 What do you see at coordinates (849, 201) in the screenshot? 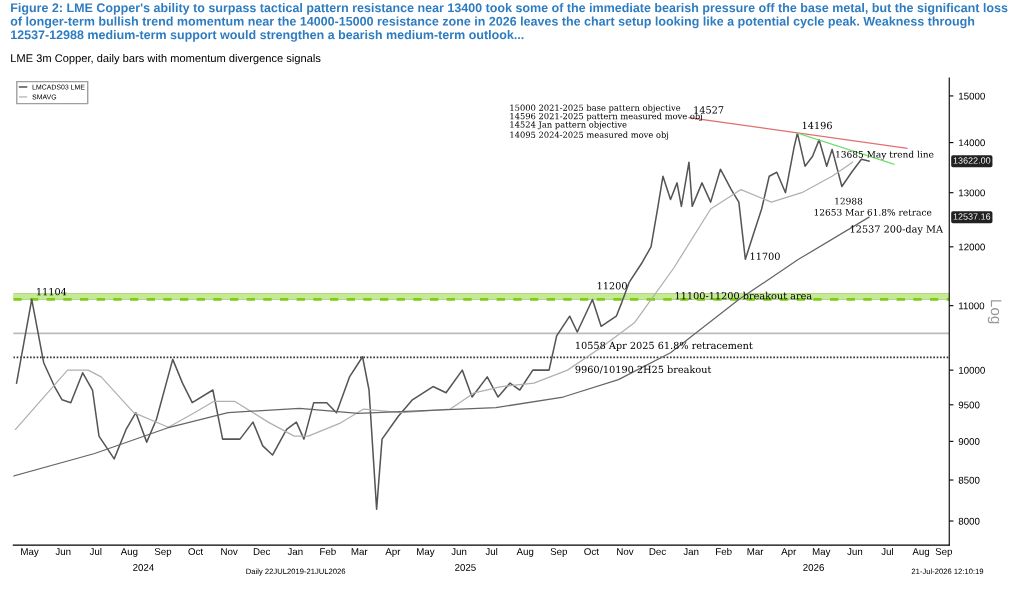
I see `annotation: 12988` at bounding box center [849, 201].